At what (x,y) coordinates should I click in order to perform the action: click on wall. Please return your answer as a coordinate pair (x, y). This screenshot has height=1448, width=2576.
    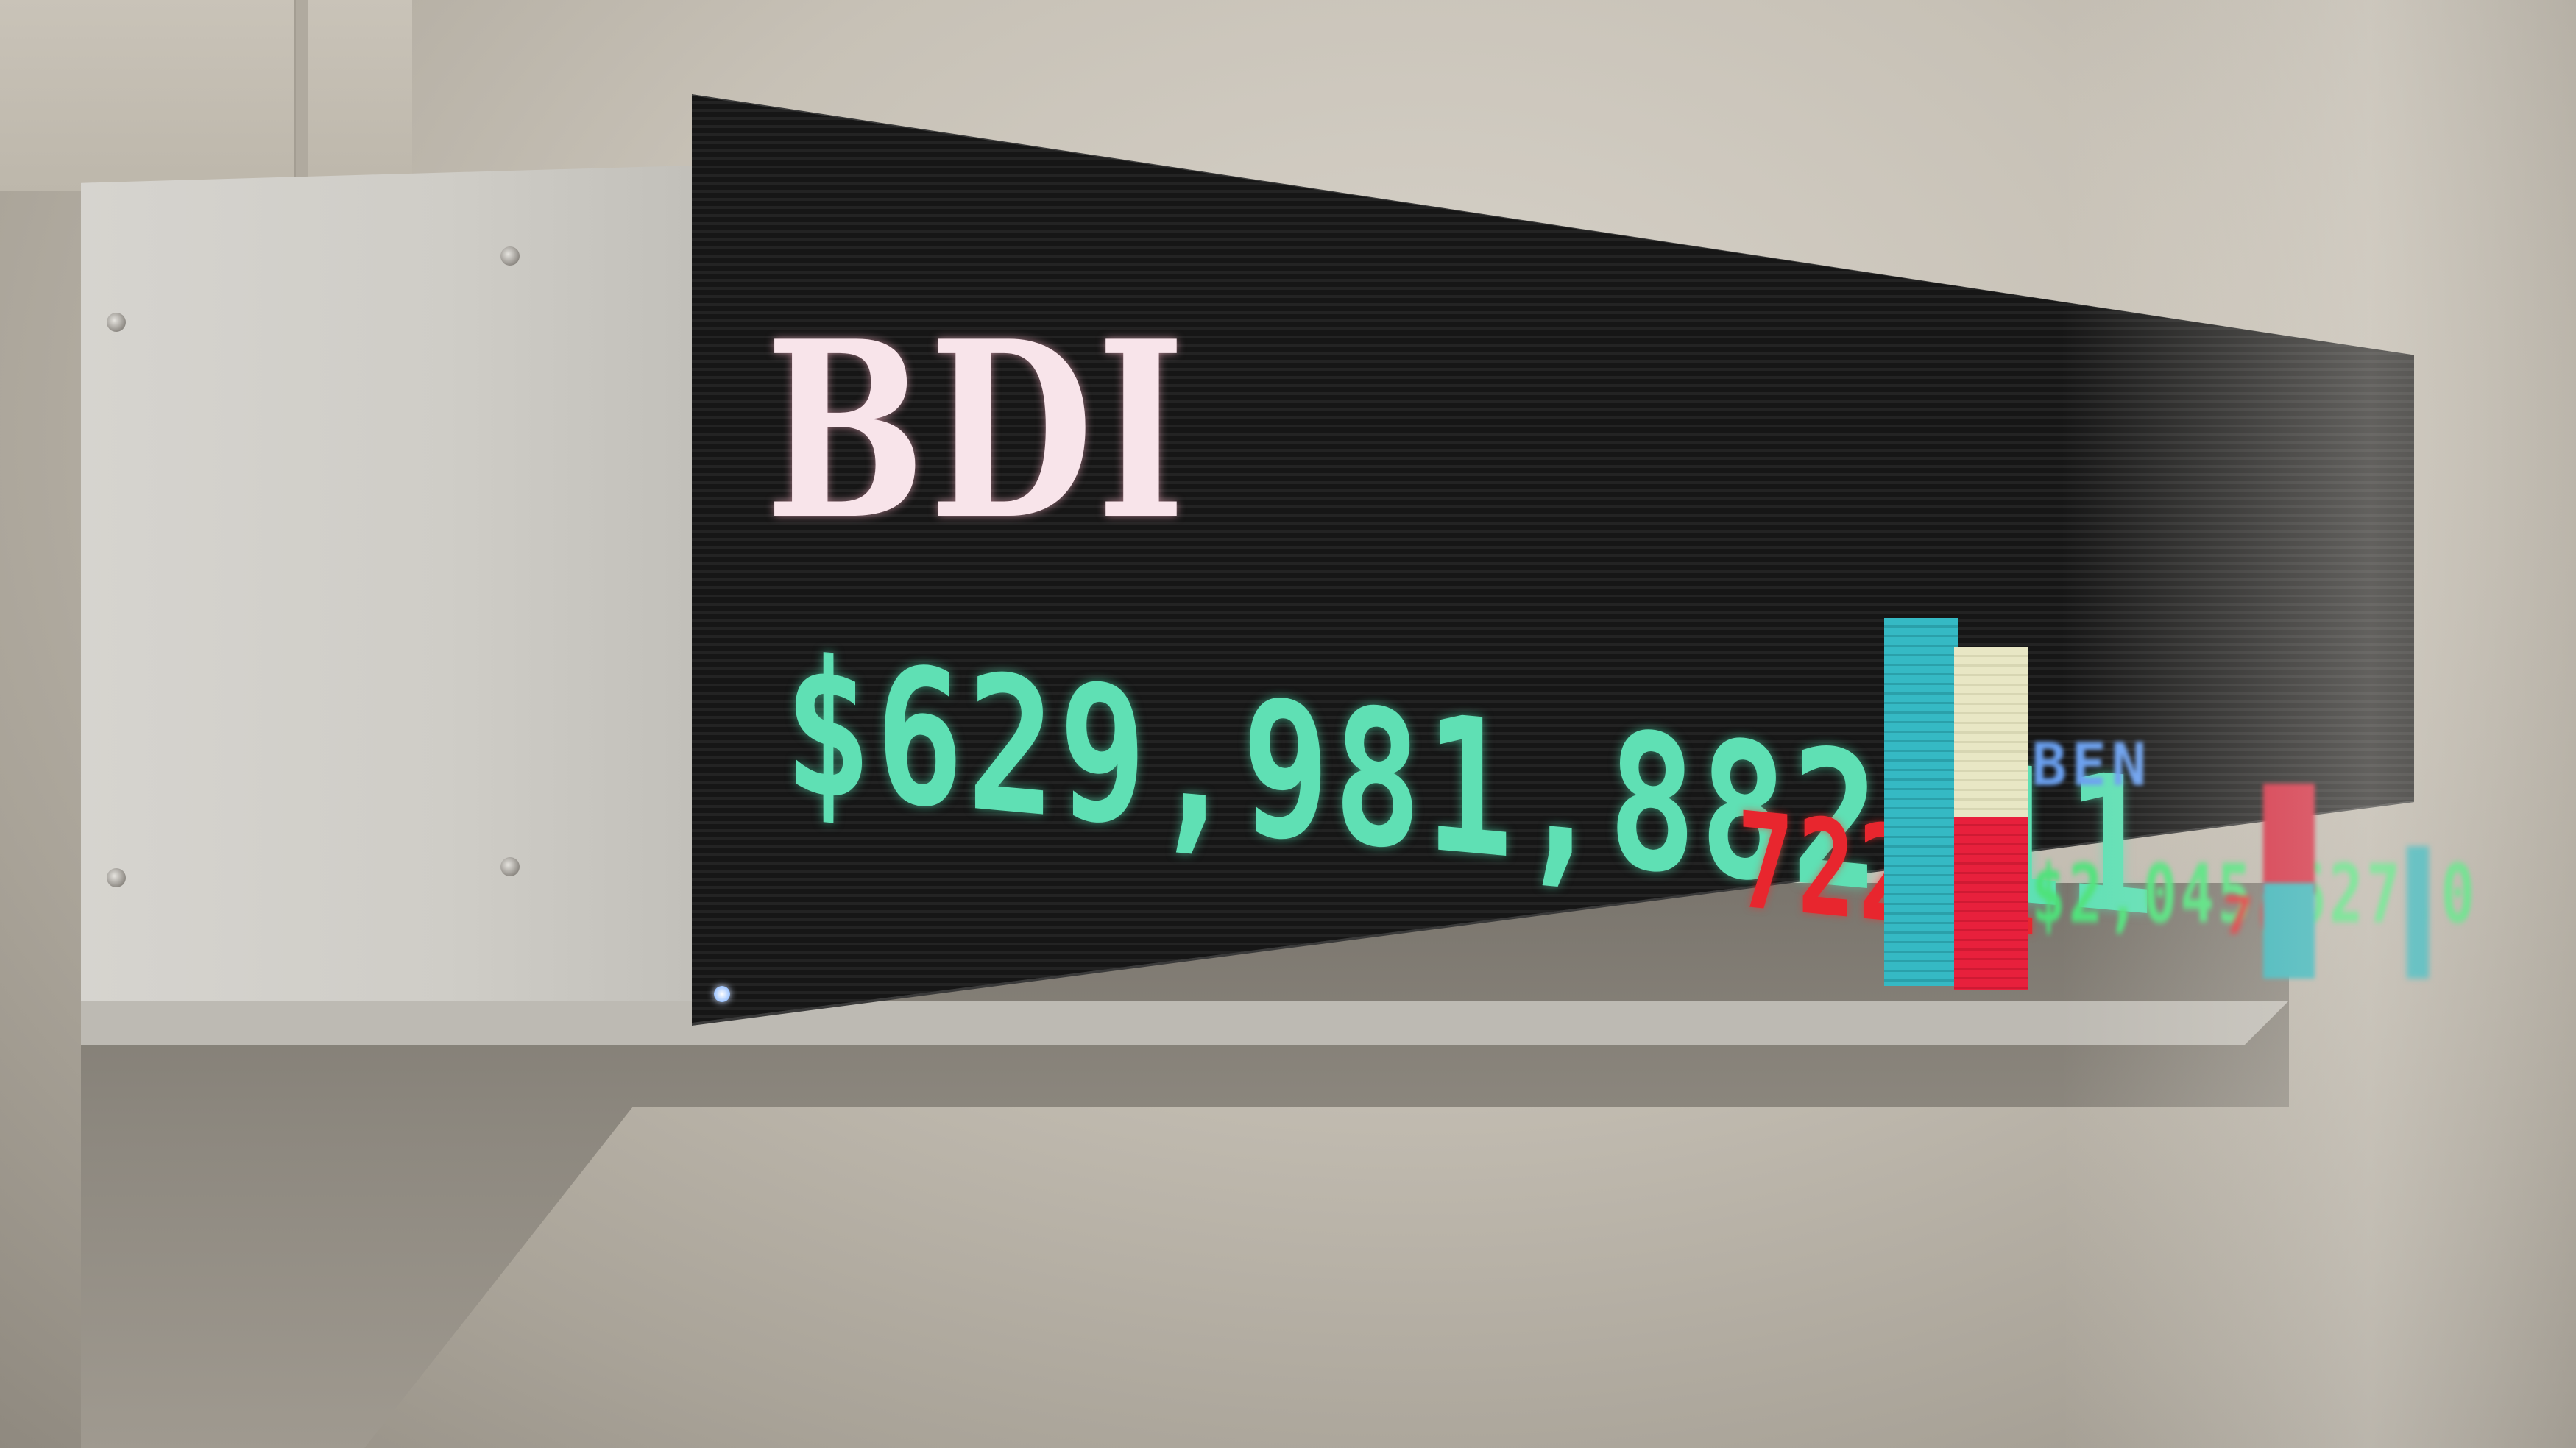
    Looking at the image, I should click on (206, 95).